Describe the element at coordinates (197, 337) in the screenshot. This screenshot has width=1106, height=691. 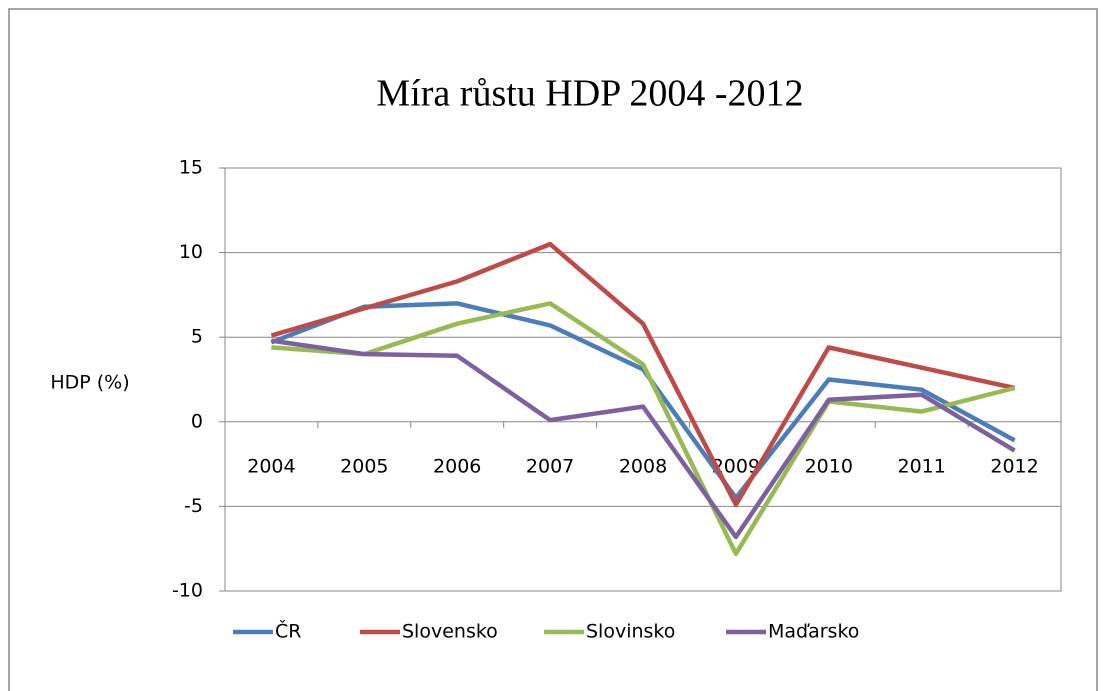
I see `y-tick-label: 5` at that location.